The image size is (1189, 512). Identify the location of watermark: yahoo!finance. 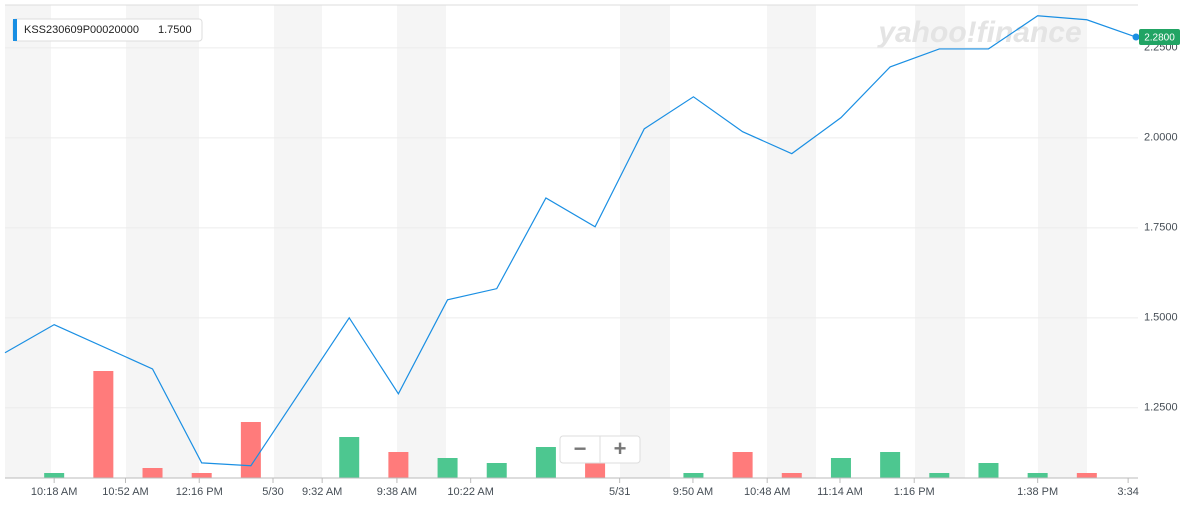
(978, 32).